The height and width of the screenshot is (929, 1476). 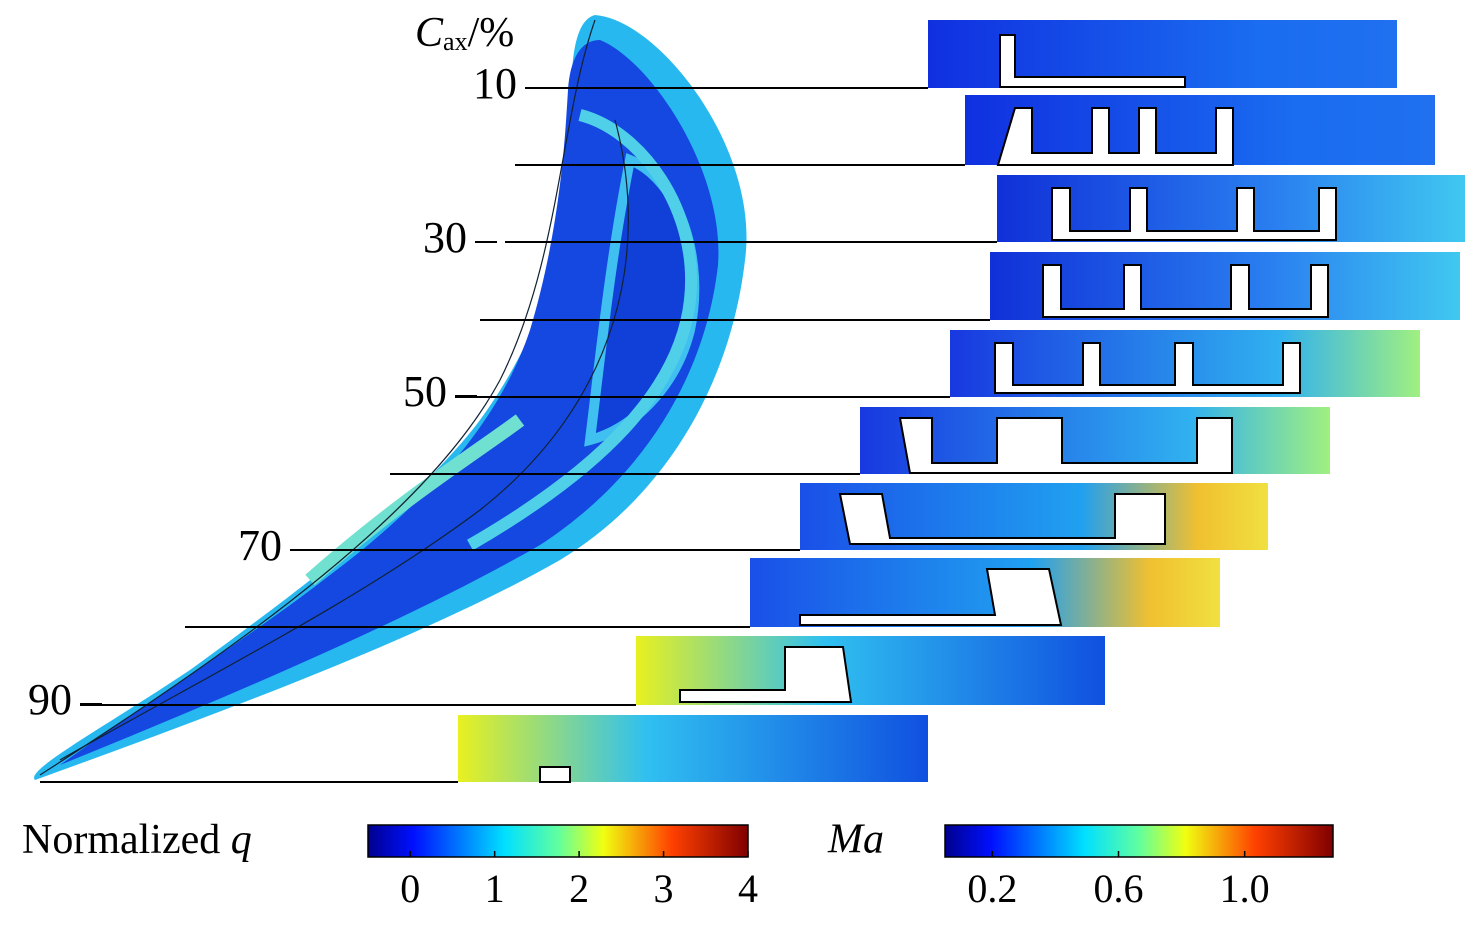 I want to click on colorbar-tick-label: 1.0, so click(x=1245, y=888).